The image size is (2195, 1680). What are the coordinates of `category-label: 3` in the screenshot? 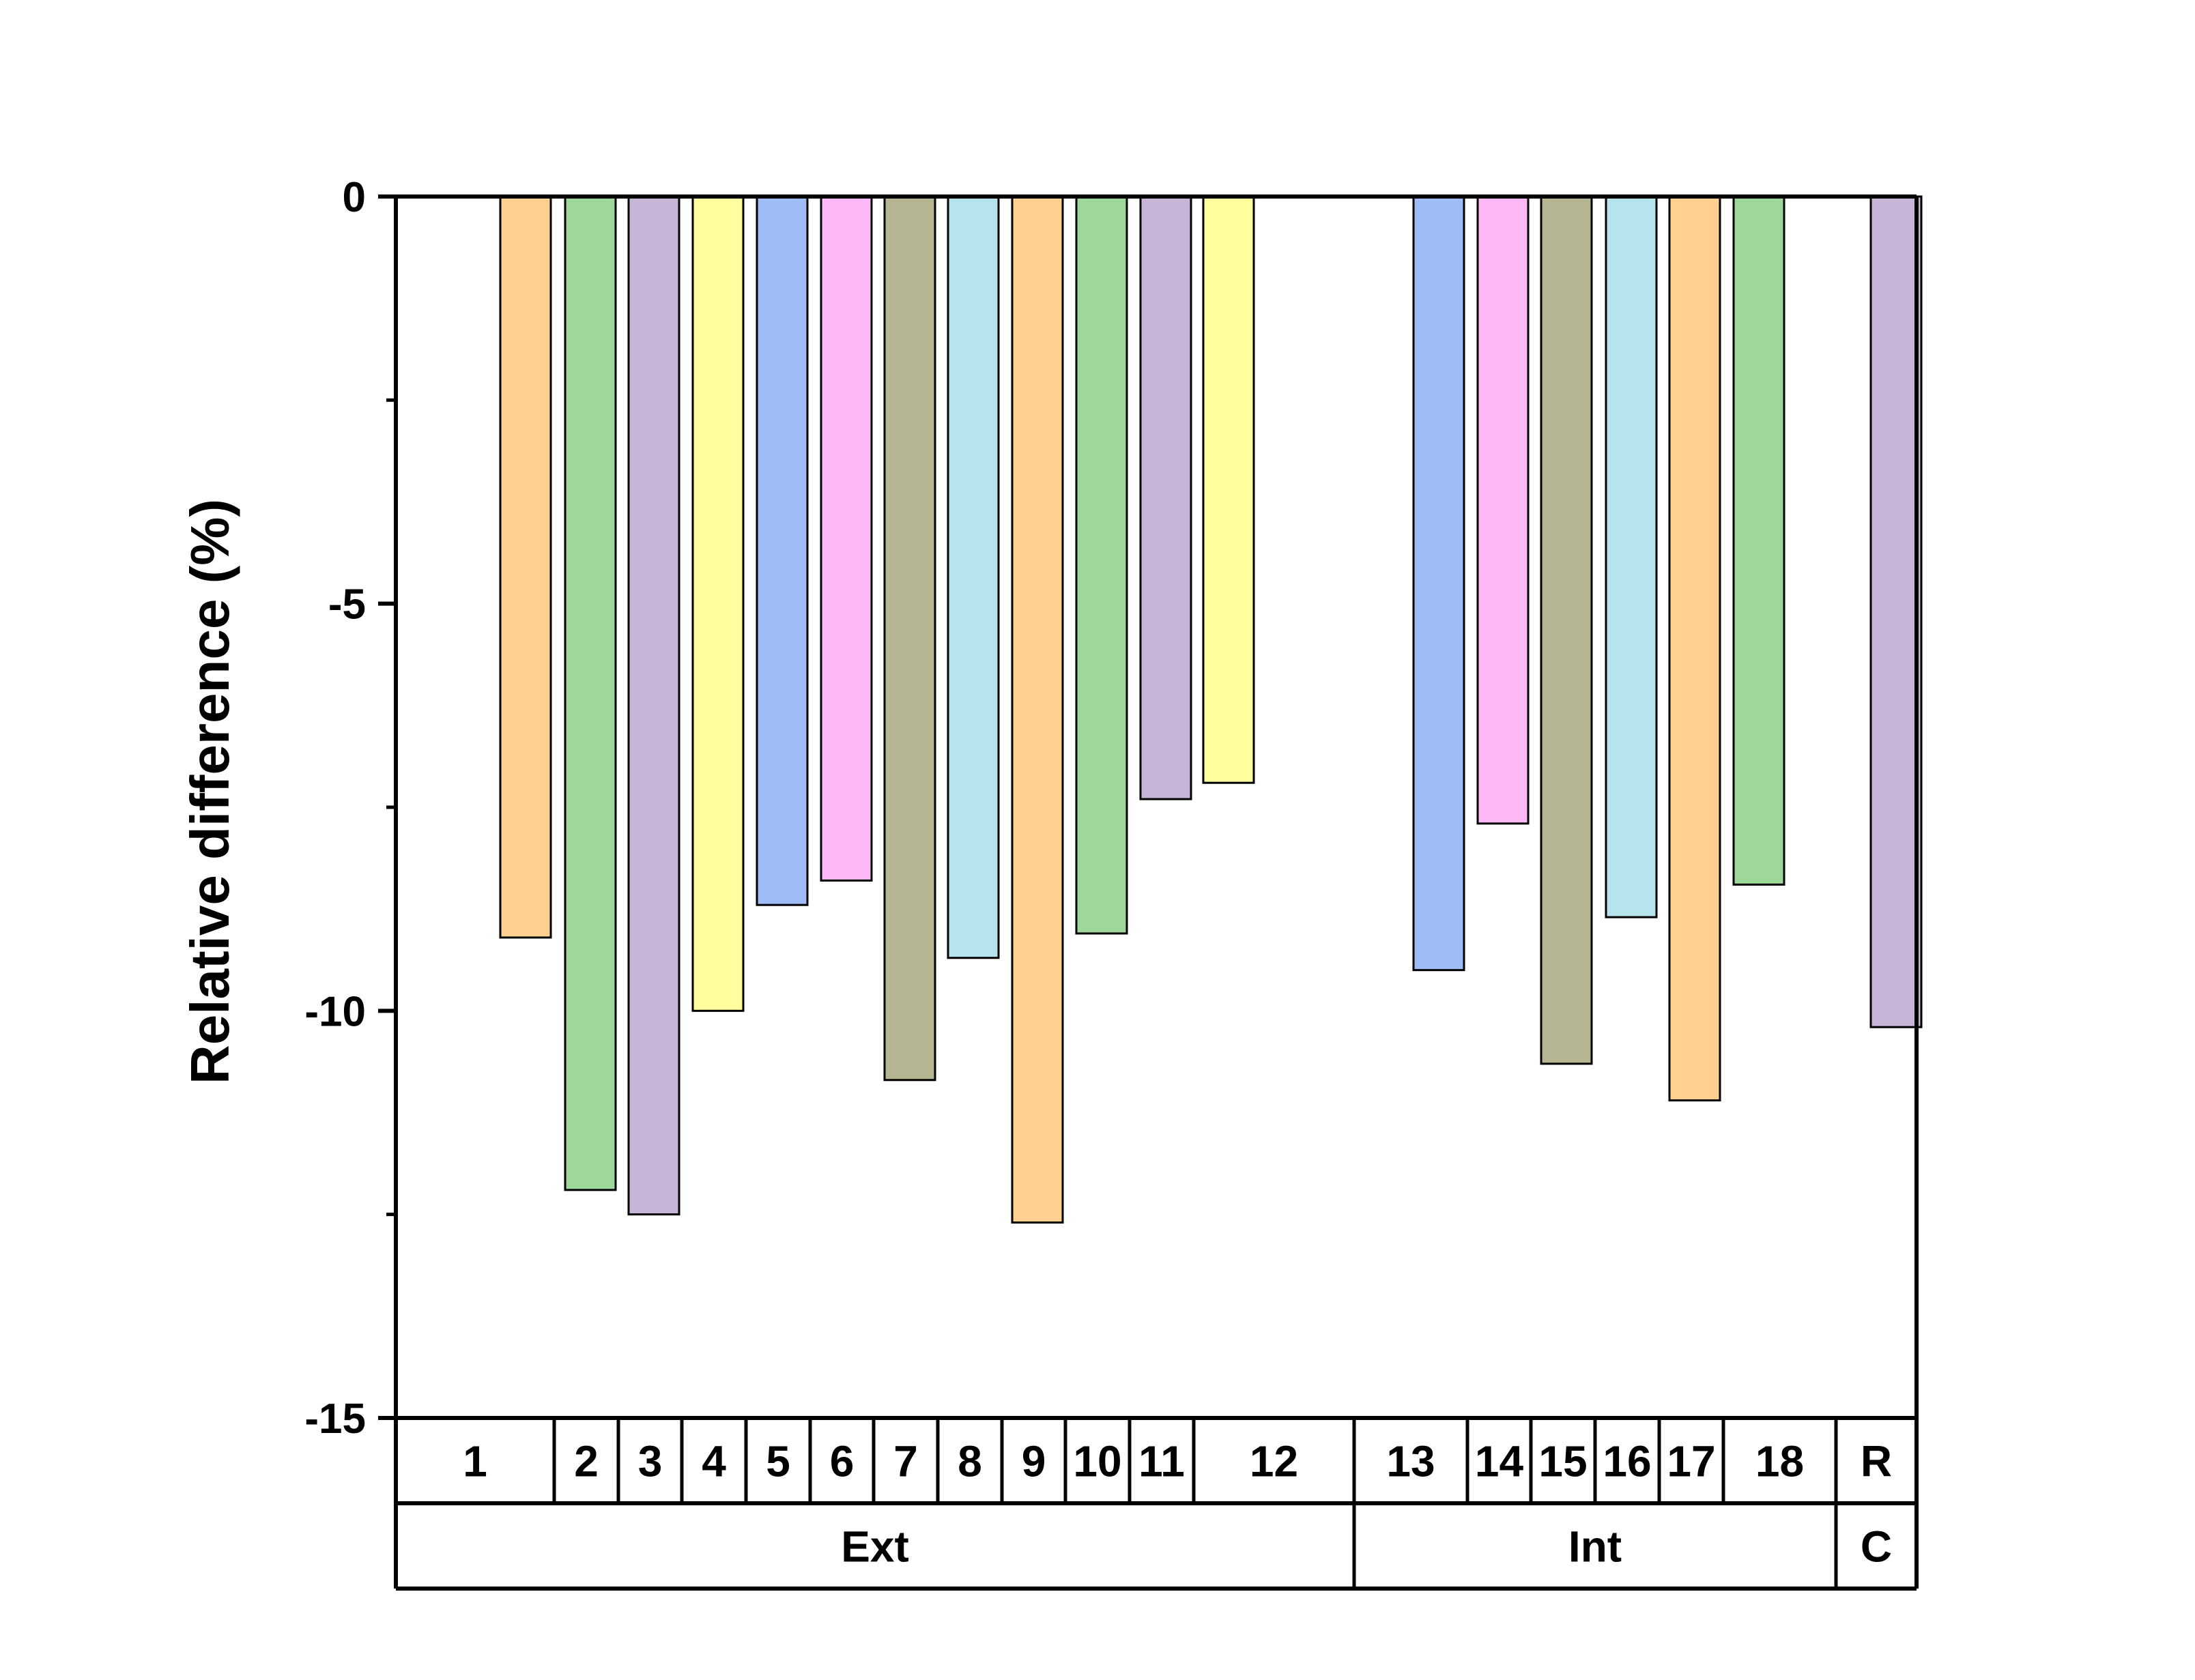 It's located at (650, 1461).